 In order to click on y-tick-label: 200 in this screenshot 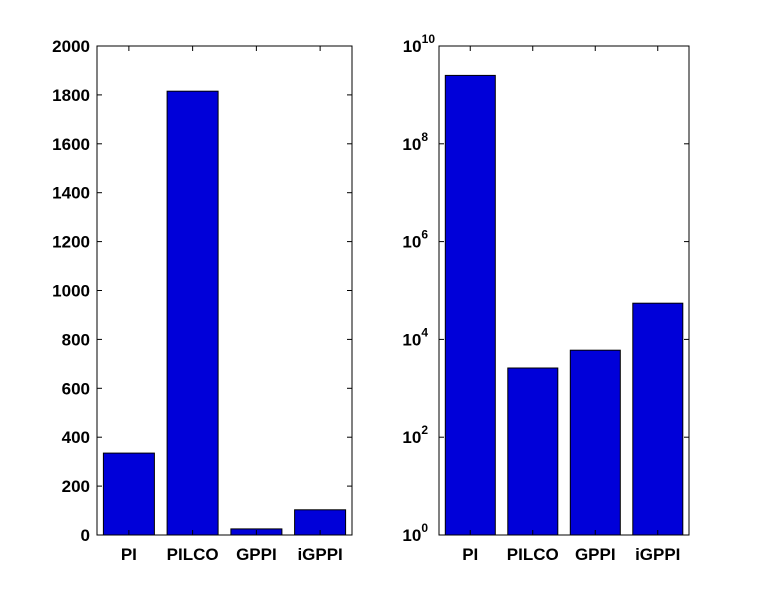, I will do `click(76, 486)`.